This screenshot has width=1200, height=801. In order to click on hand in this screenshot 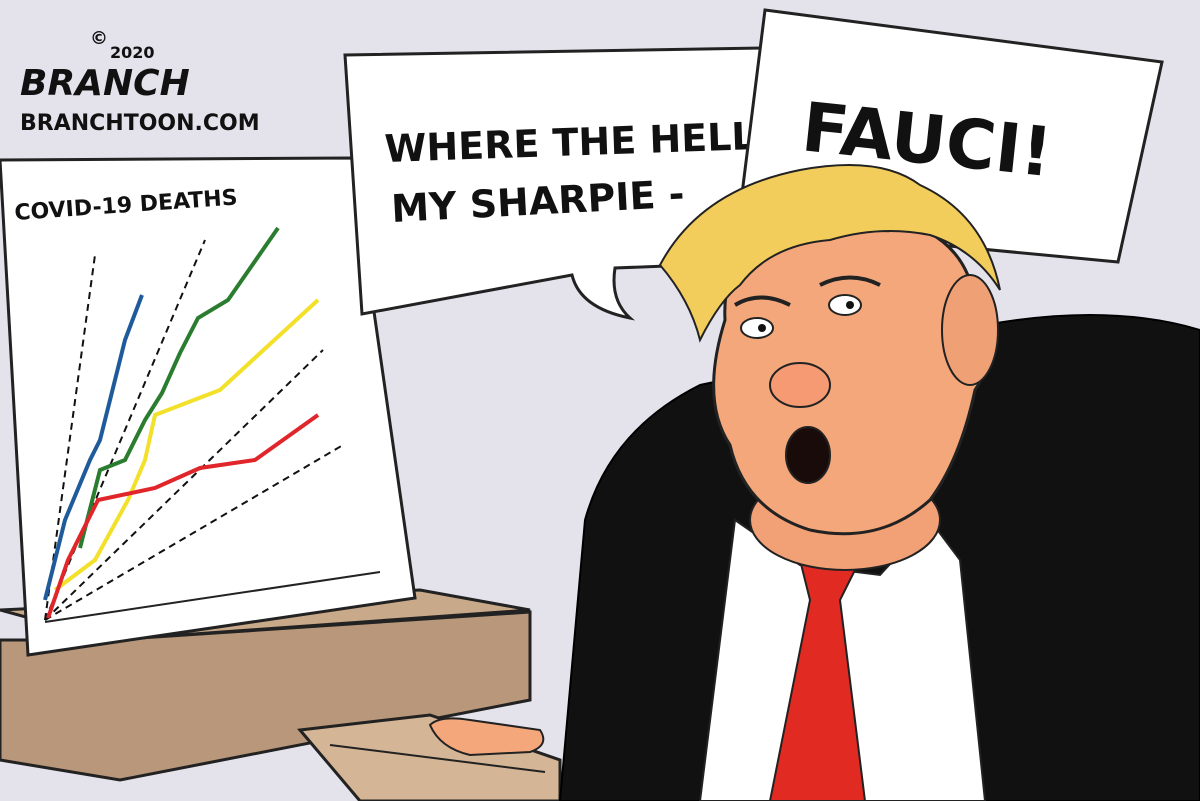, I will do `click(486, 737)`.